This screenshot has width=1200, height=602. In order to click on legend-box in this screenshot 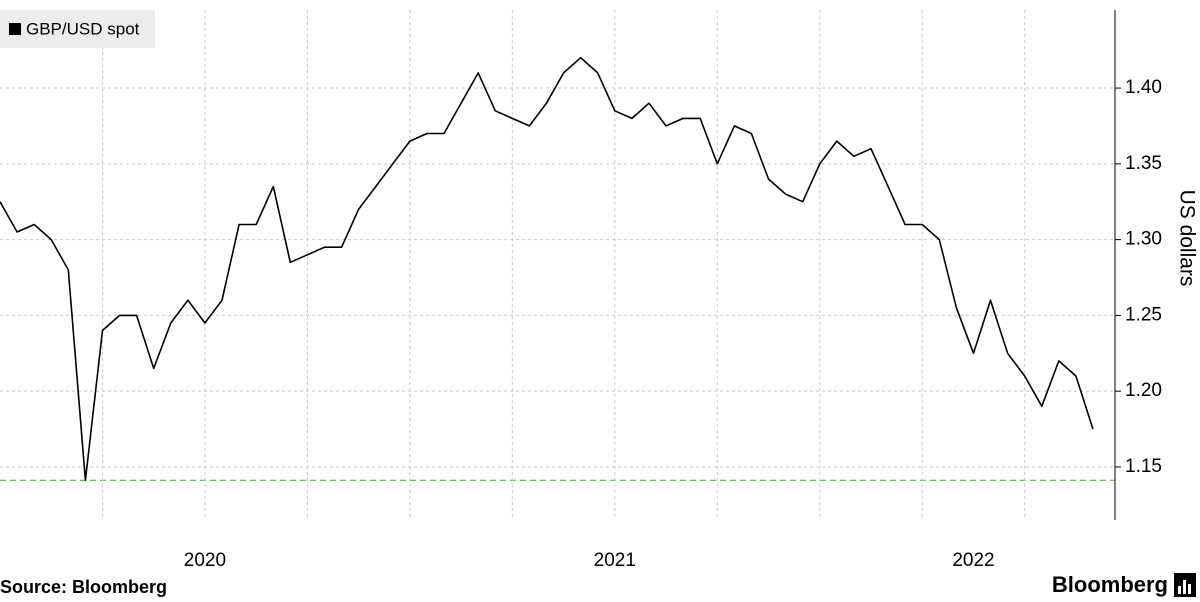, I will do `click(77, 29)`.